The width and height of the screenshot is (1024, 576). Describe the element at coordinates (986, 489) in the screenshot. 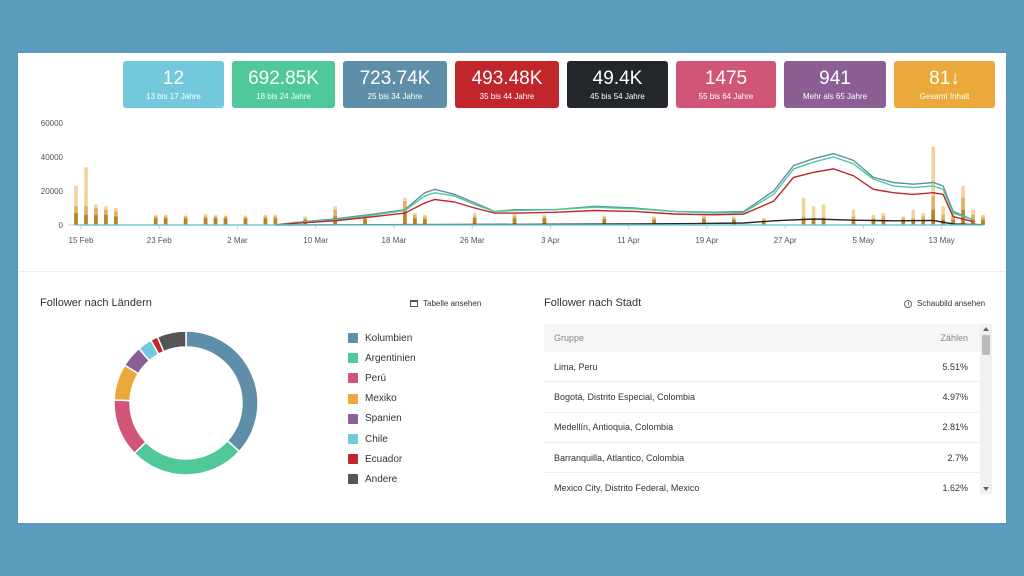

I see `scroll-down-icon` at that location.